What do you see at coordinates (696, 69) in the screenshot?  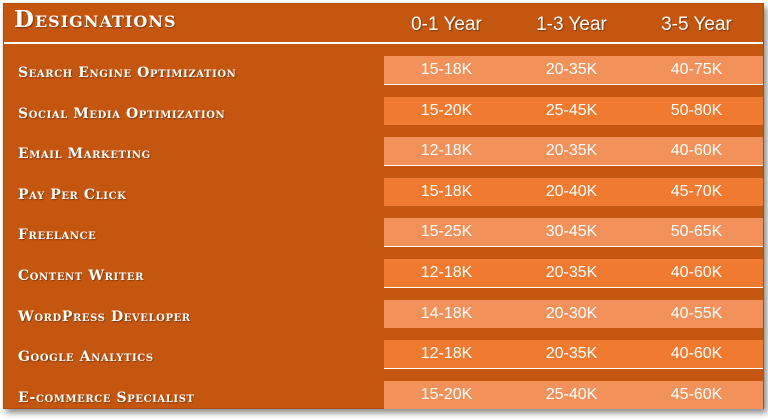 I see `salary-cell: 40-75K` at bounding box center [696, 69].